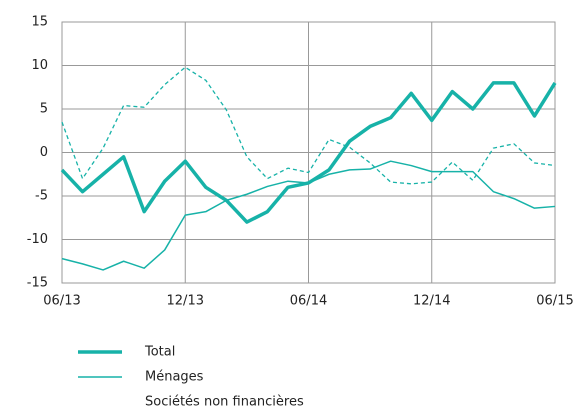 The width and height of the screenshot is (581, 411). Describe the element at coordinates (39, 65) in the screenshot. I see `y-tick-label: 10` at that location.